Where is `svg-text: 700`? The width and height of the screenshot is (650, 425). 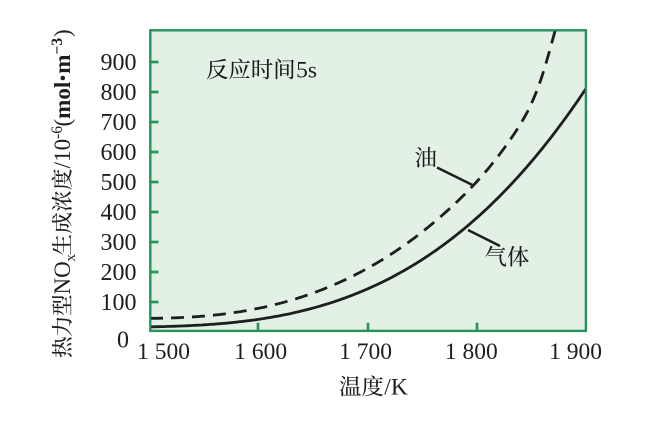
svg-text: 700 is located at coordinates (119, 123).